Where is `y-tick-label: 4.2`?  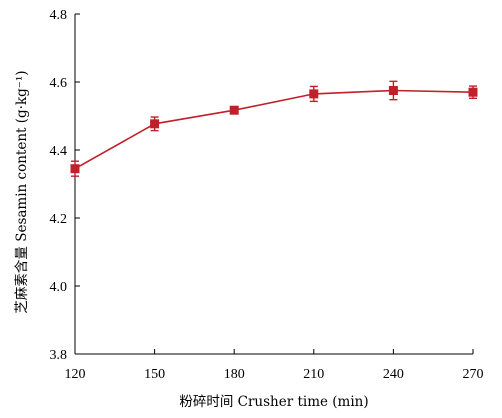
y-tick-label: 4.2 is located at coordinates (59, 219).